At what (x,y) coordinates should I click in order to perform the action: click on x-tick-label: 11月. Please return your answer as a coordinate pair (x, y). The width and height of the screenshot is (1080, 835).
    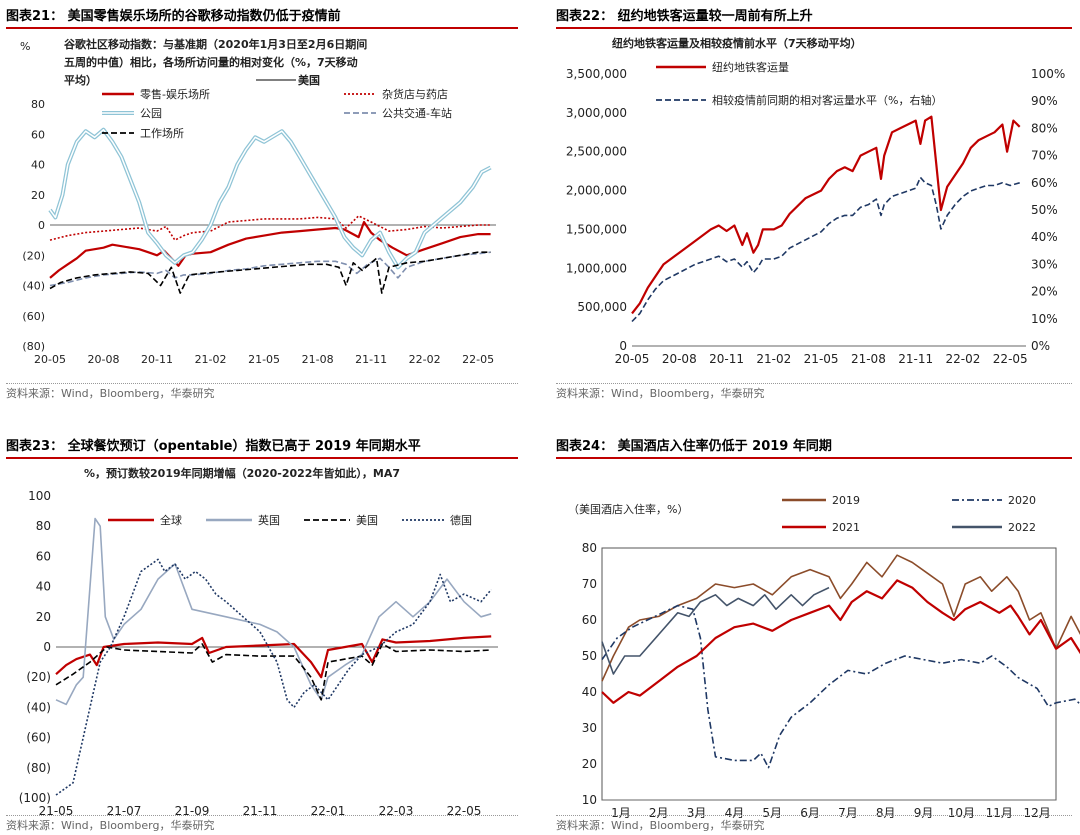
    Looking at the image, I should click on (999, 813).